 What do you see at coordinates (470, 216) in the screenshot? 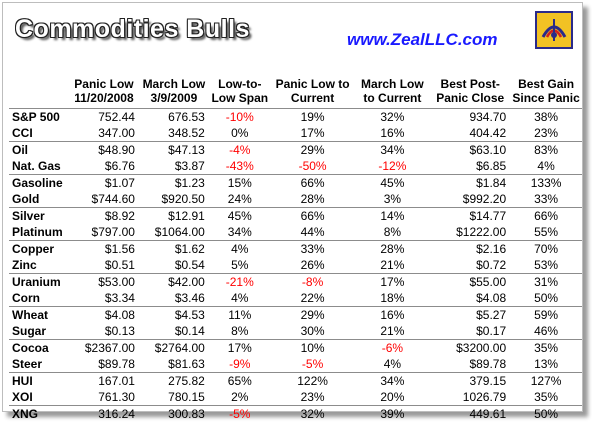
I see `best-close-cell: $14.77` at bounding box center [470, 216].